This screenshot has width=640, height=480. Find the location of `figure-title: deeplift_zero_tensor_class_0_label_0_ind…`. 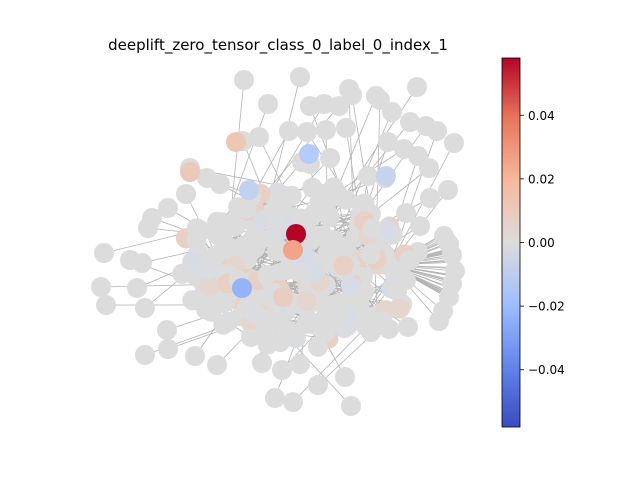

figure-title: deeplift_zero_tensor_class_0_label_0_ind… is located at coordinates (278, 45).